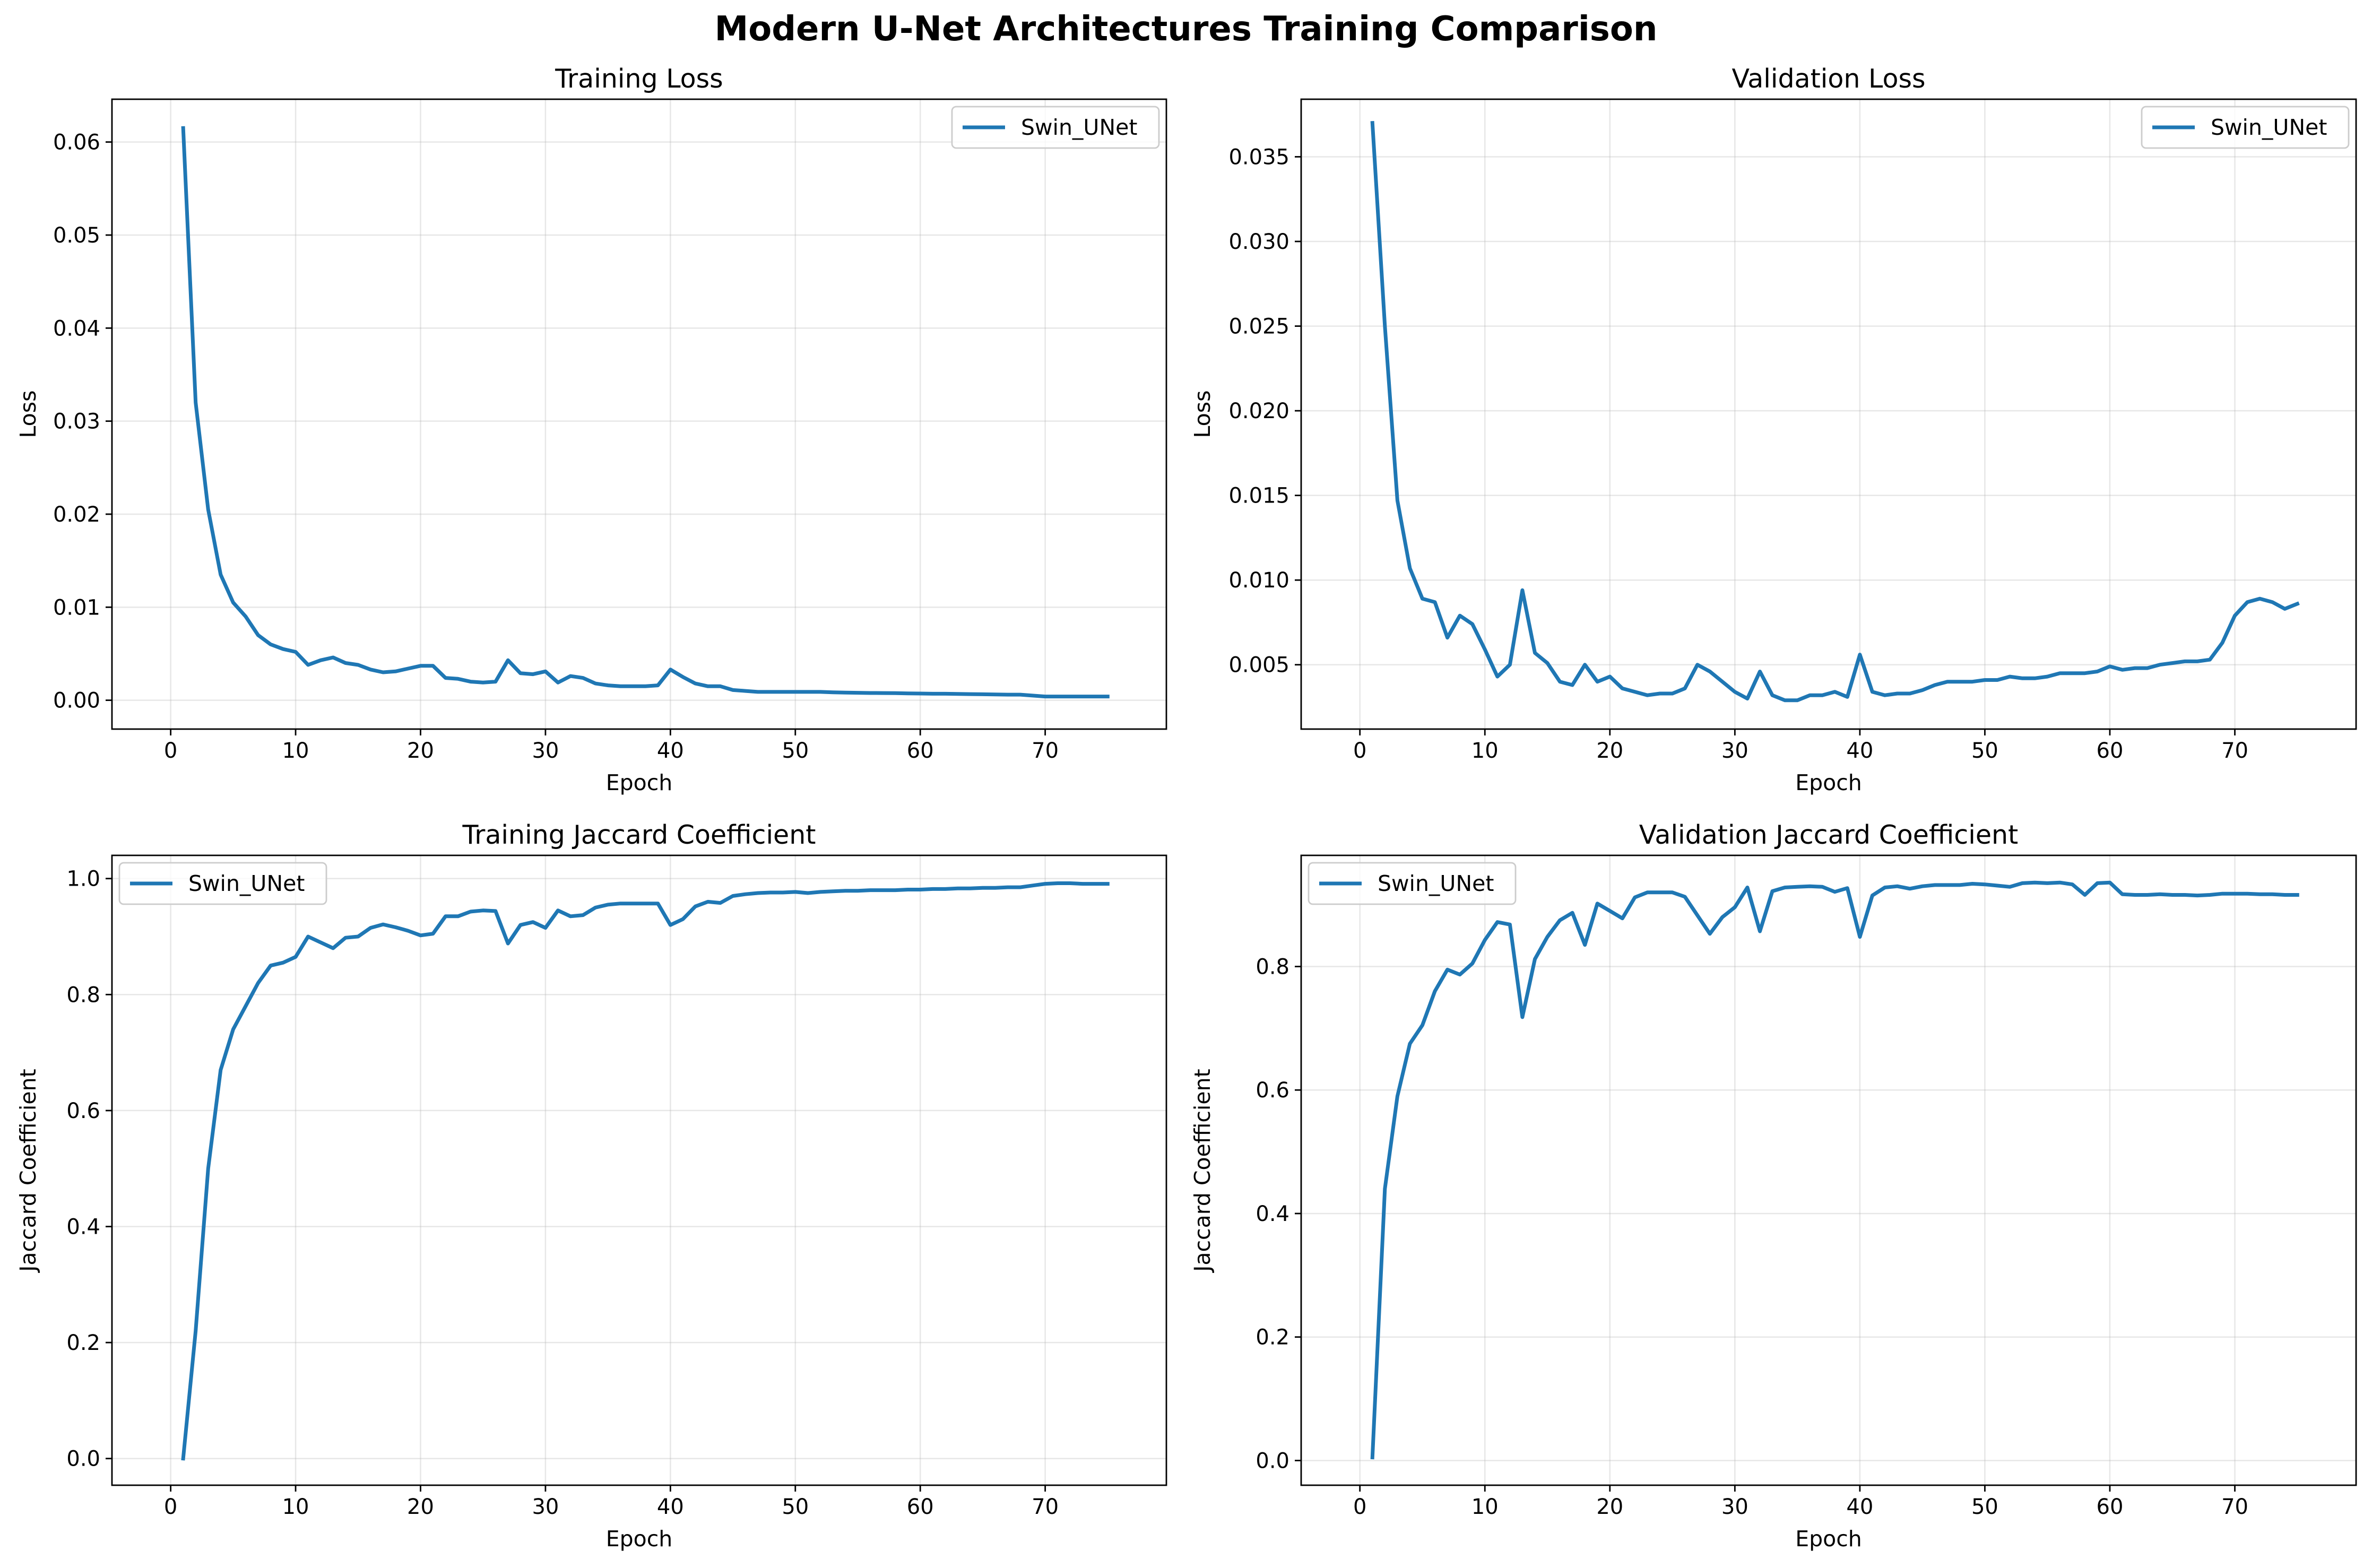 This screenshot has height=1568, width=2372. I want to click on validation-jaccard-x-axis-label: Epoch, so click(1828, 1539).